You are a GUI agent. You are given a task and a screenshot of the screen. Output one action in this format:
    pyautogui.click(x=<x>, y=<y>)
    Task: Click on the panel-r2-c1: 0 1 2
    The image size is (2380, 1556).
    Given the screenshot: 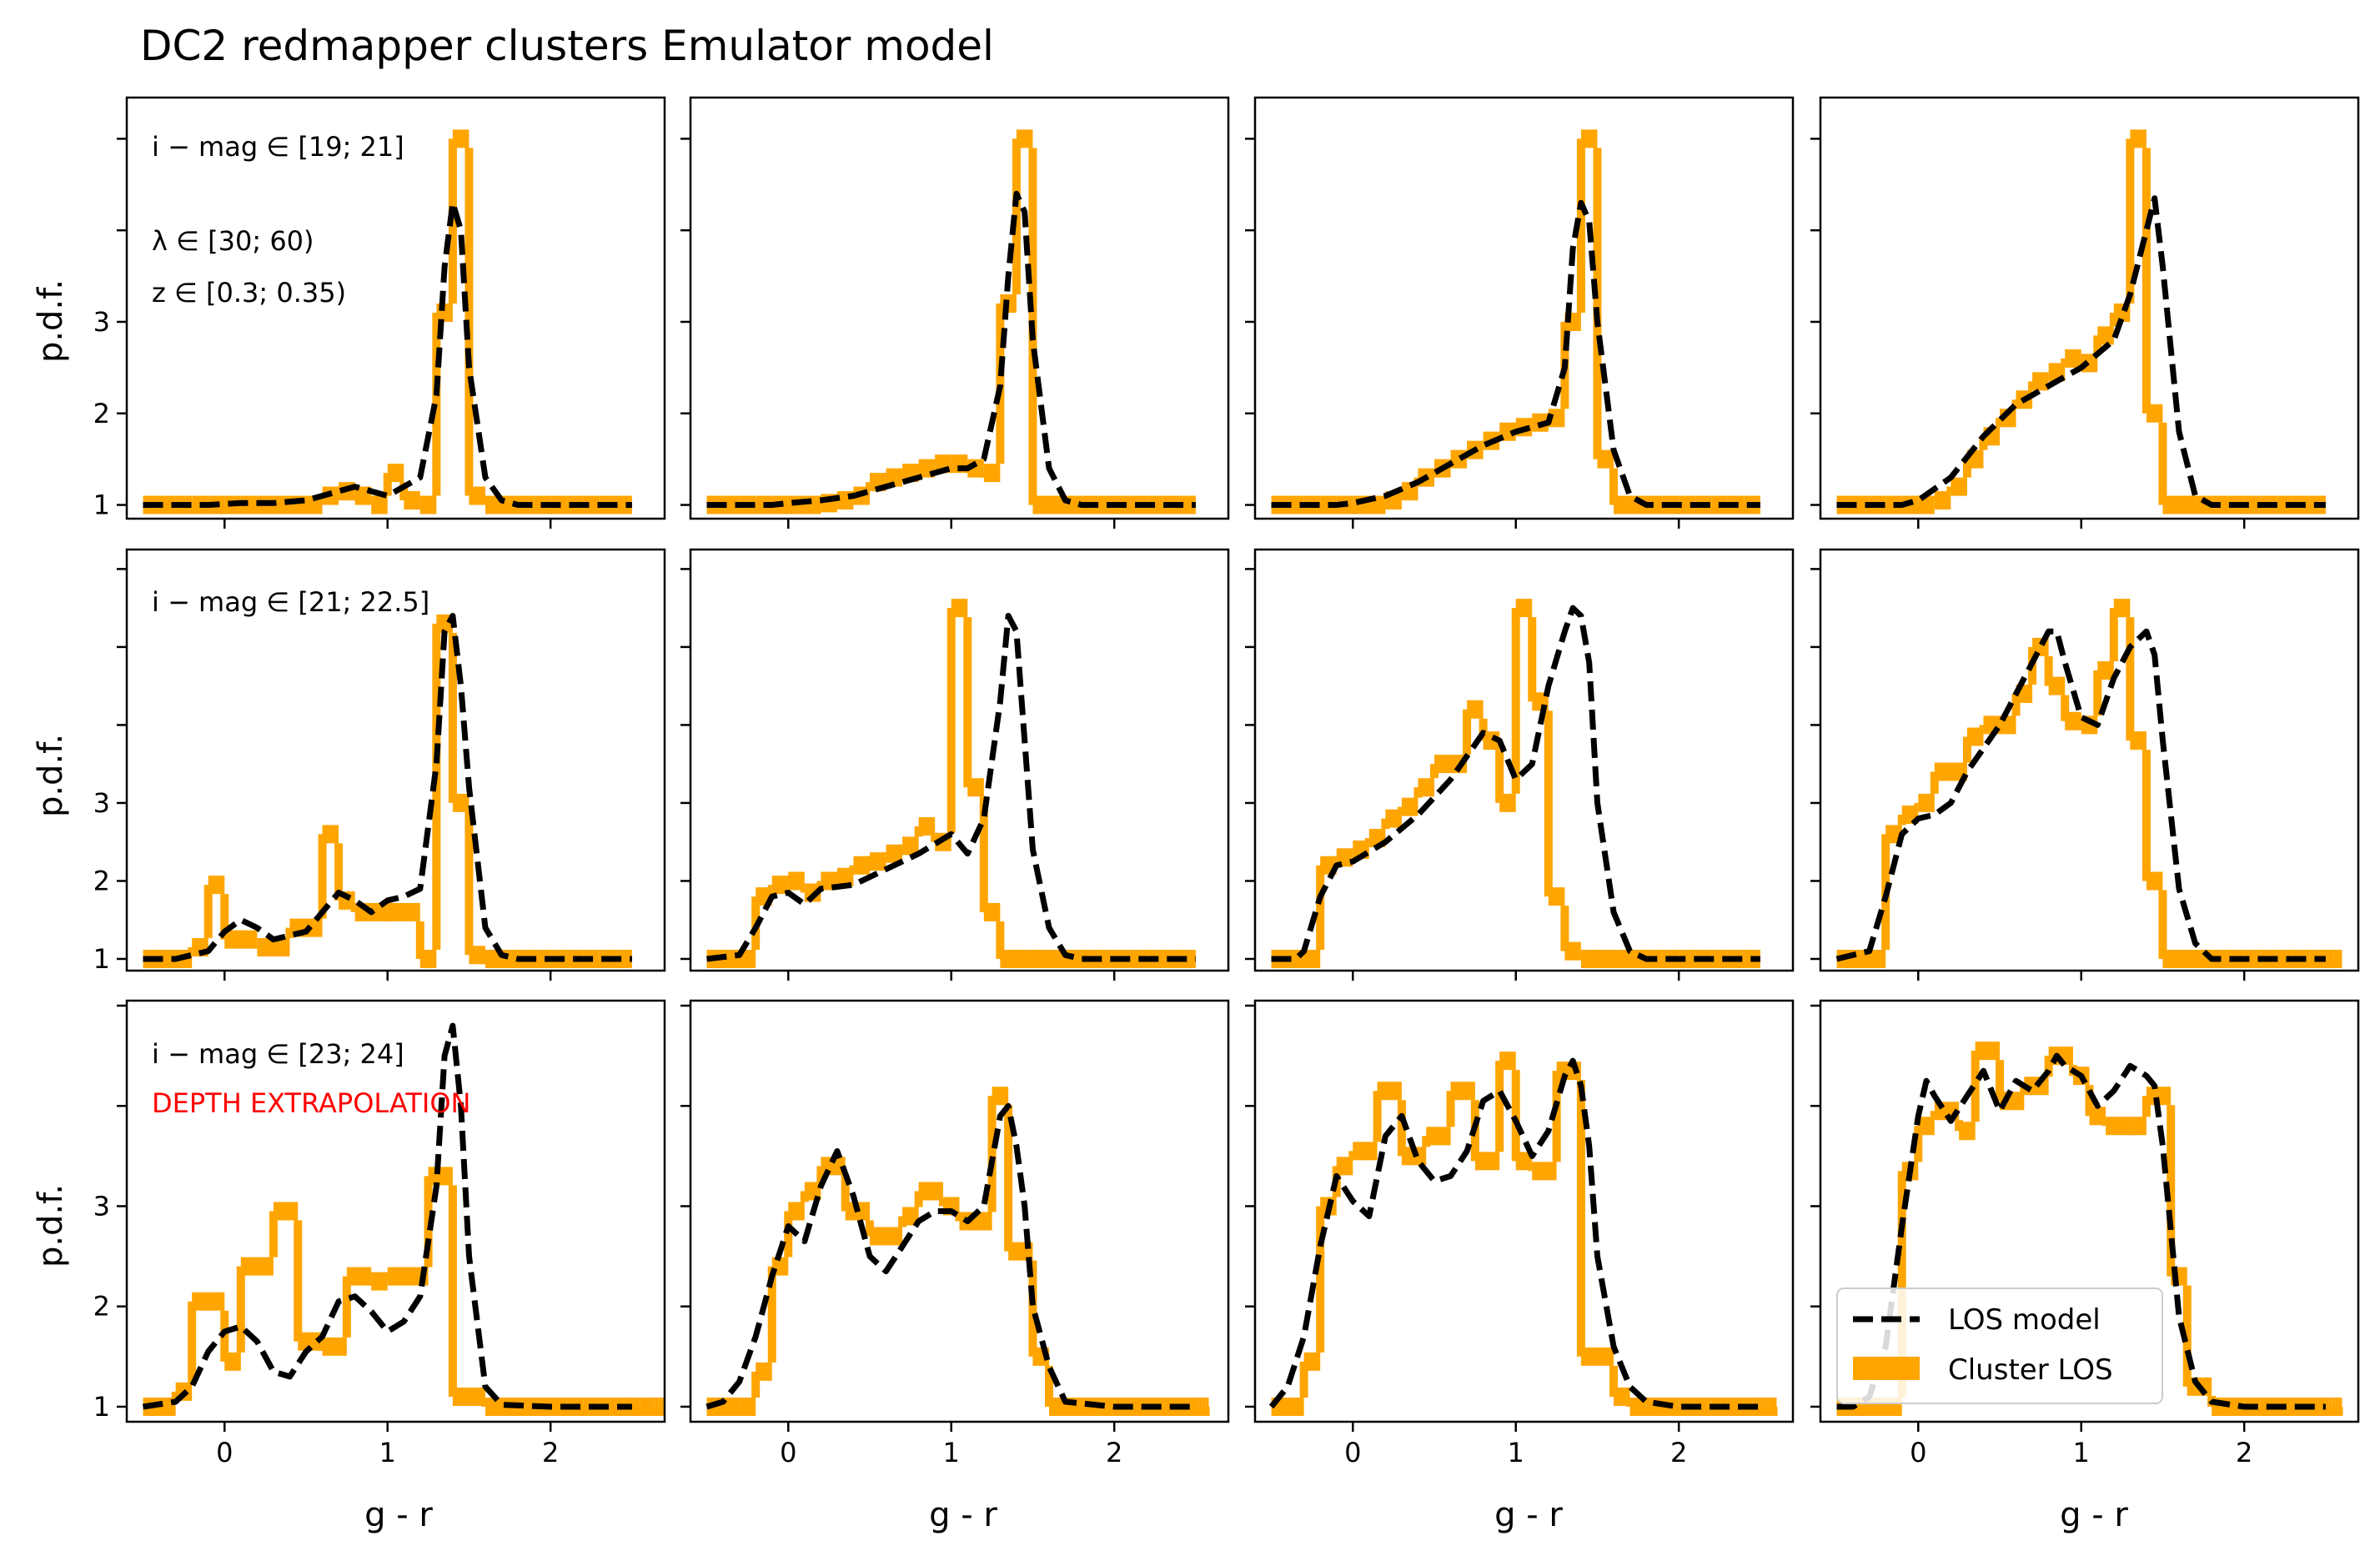 What is the action you would take?
    pyautogui.click(x=955, y=1233)
    